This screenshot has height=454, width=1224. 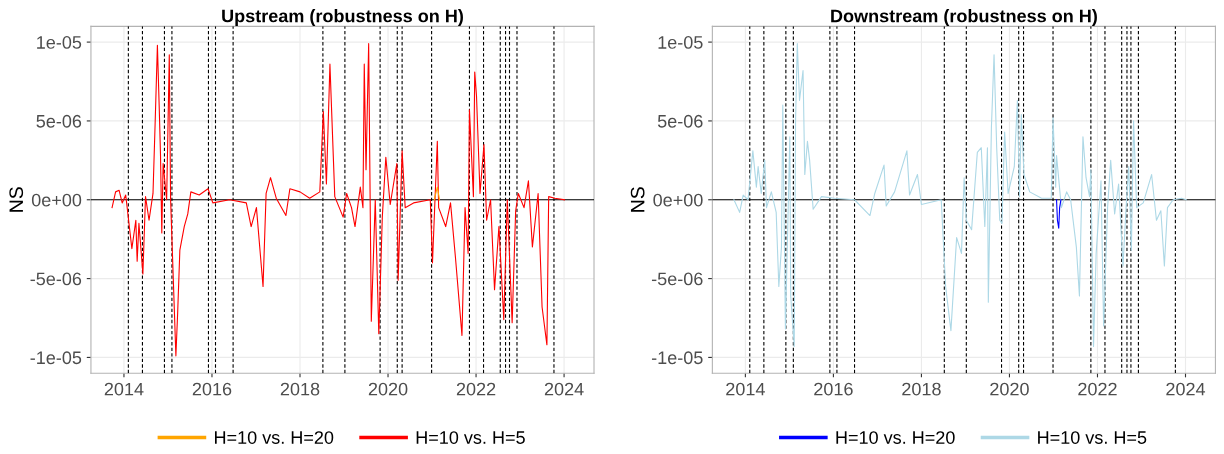 I want to click on chart-title: Upstream (robustness on H), so click(x=342, y=17).